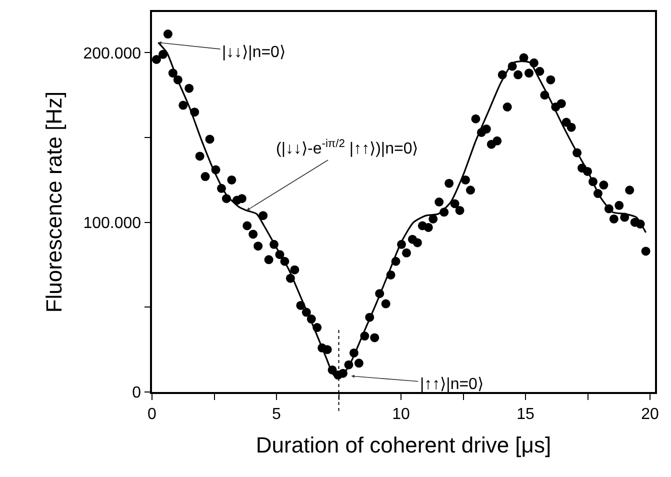  What do you see at coordinates (254, 52) in the screenshot?
I see `annotation: |↓↓⟩|n=0⟩` at bounding box center [254, 52].